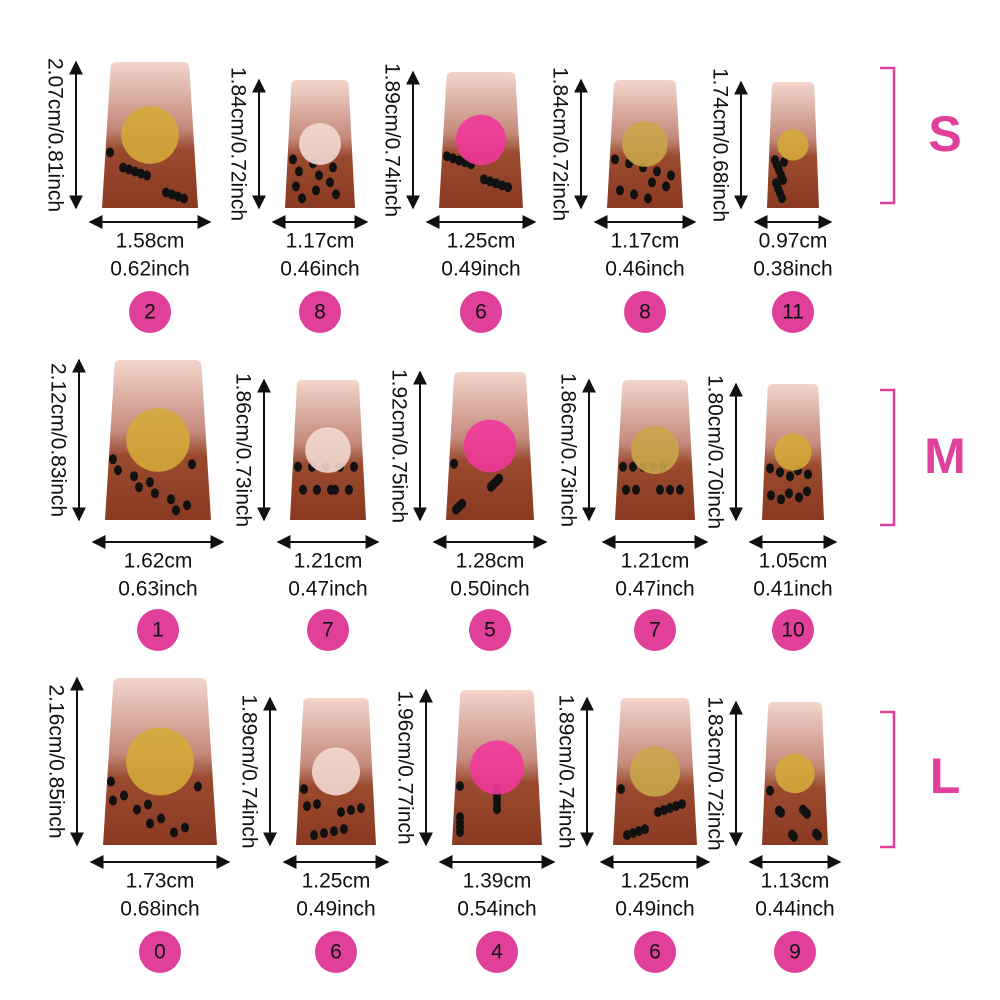  What do you see at coordinates (497, 881) in the screenshot?
I see `width-cm: 1.39cm` at bounding box center [497, 881].